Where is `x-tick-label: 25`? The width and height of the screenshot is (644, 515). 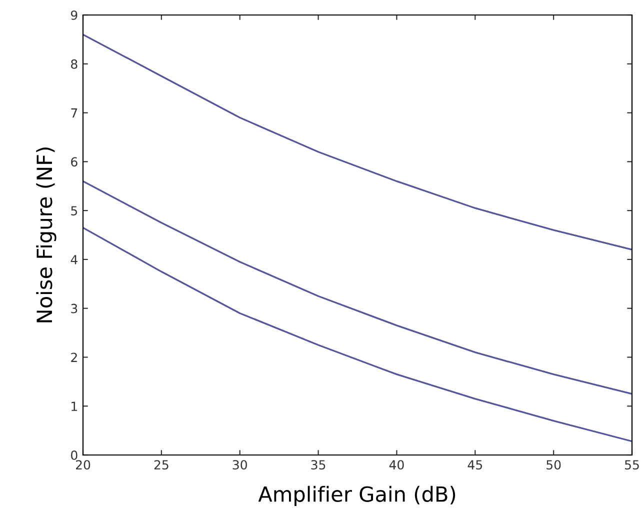 x-tick-label: 25 is located at coordinates (161, 465).